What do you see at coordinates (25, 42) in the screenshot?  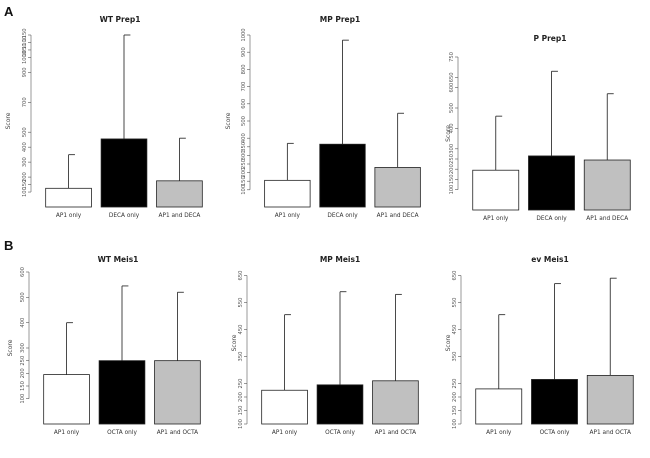 I see `y-tick-label: 1100` at bounding box center [25, 42].